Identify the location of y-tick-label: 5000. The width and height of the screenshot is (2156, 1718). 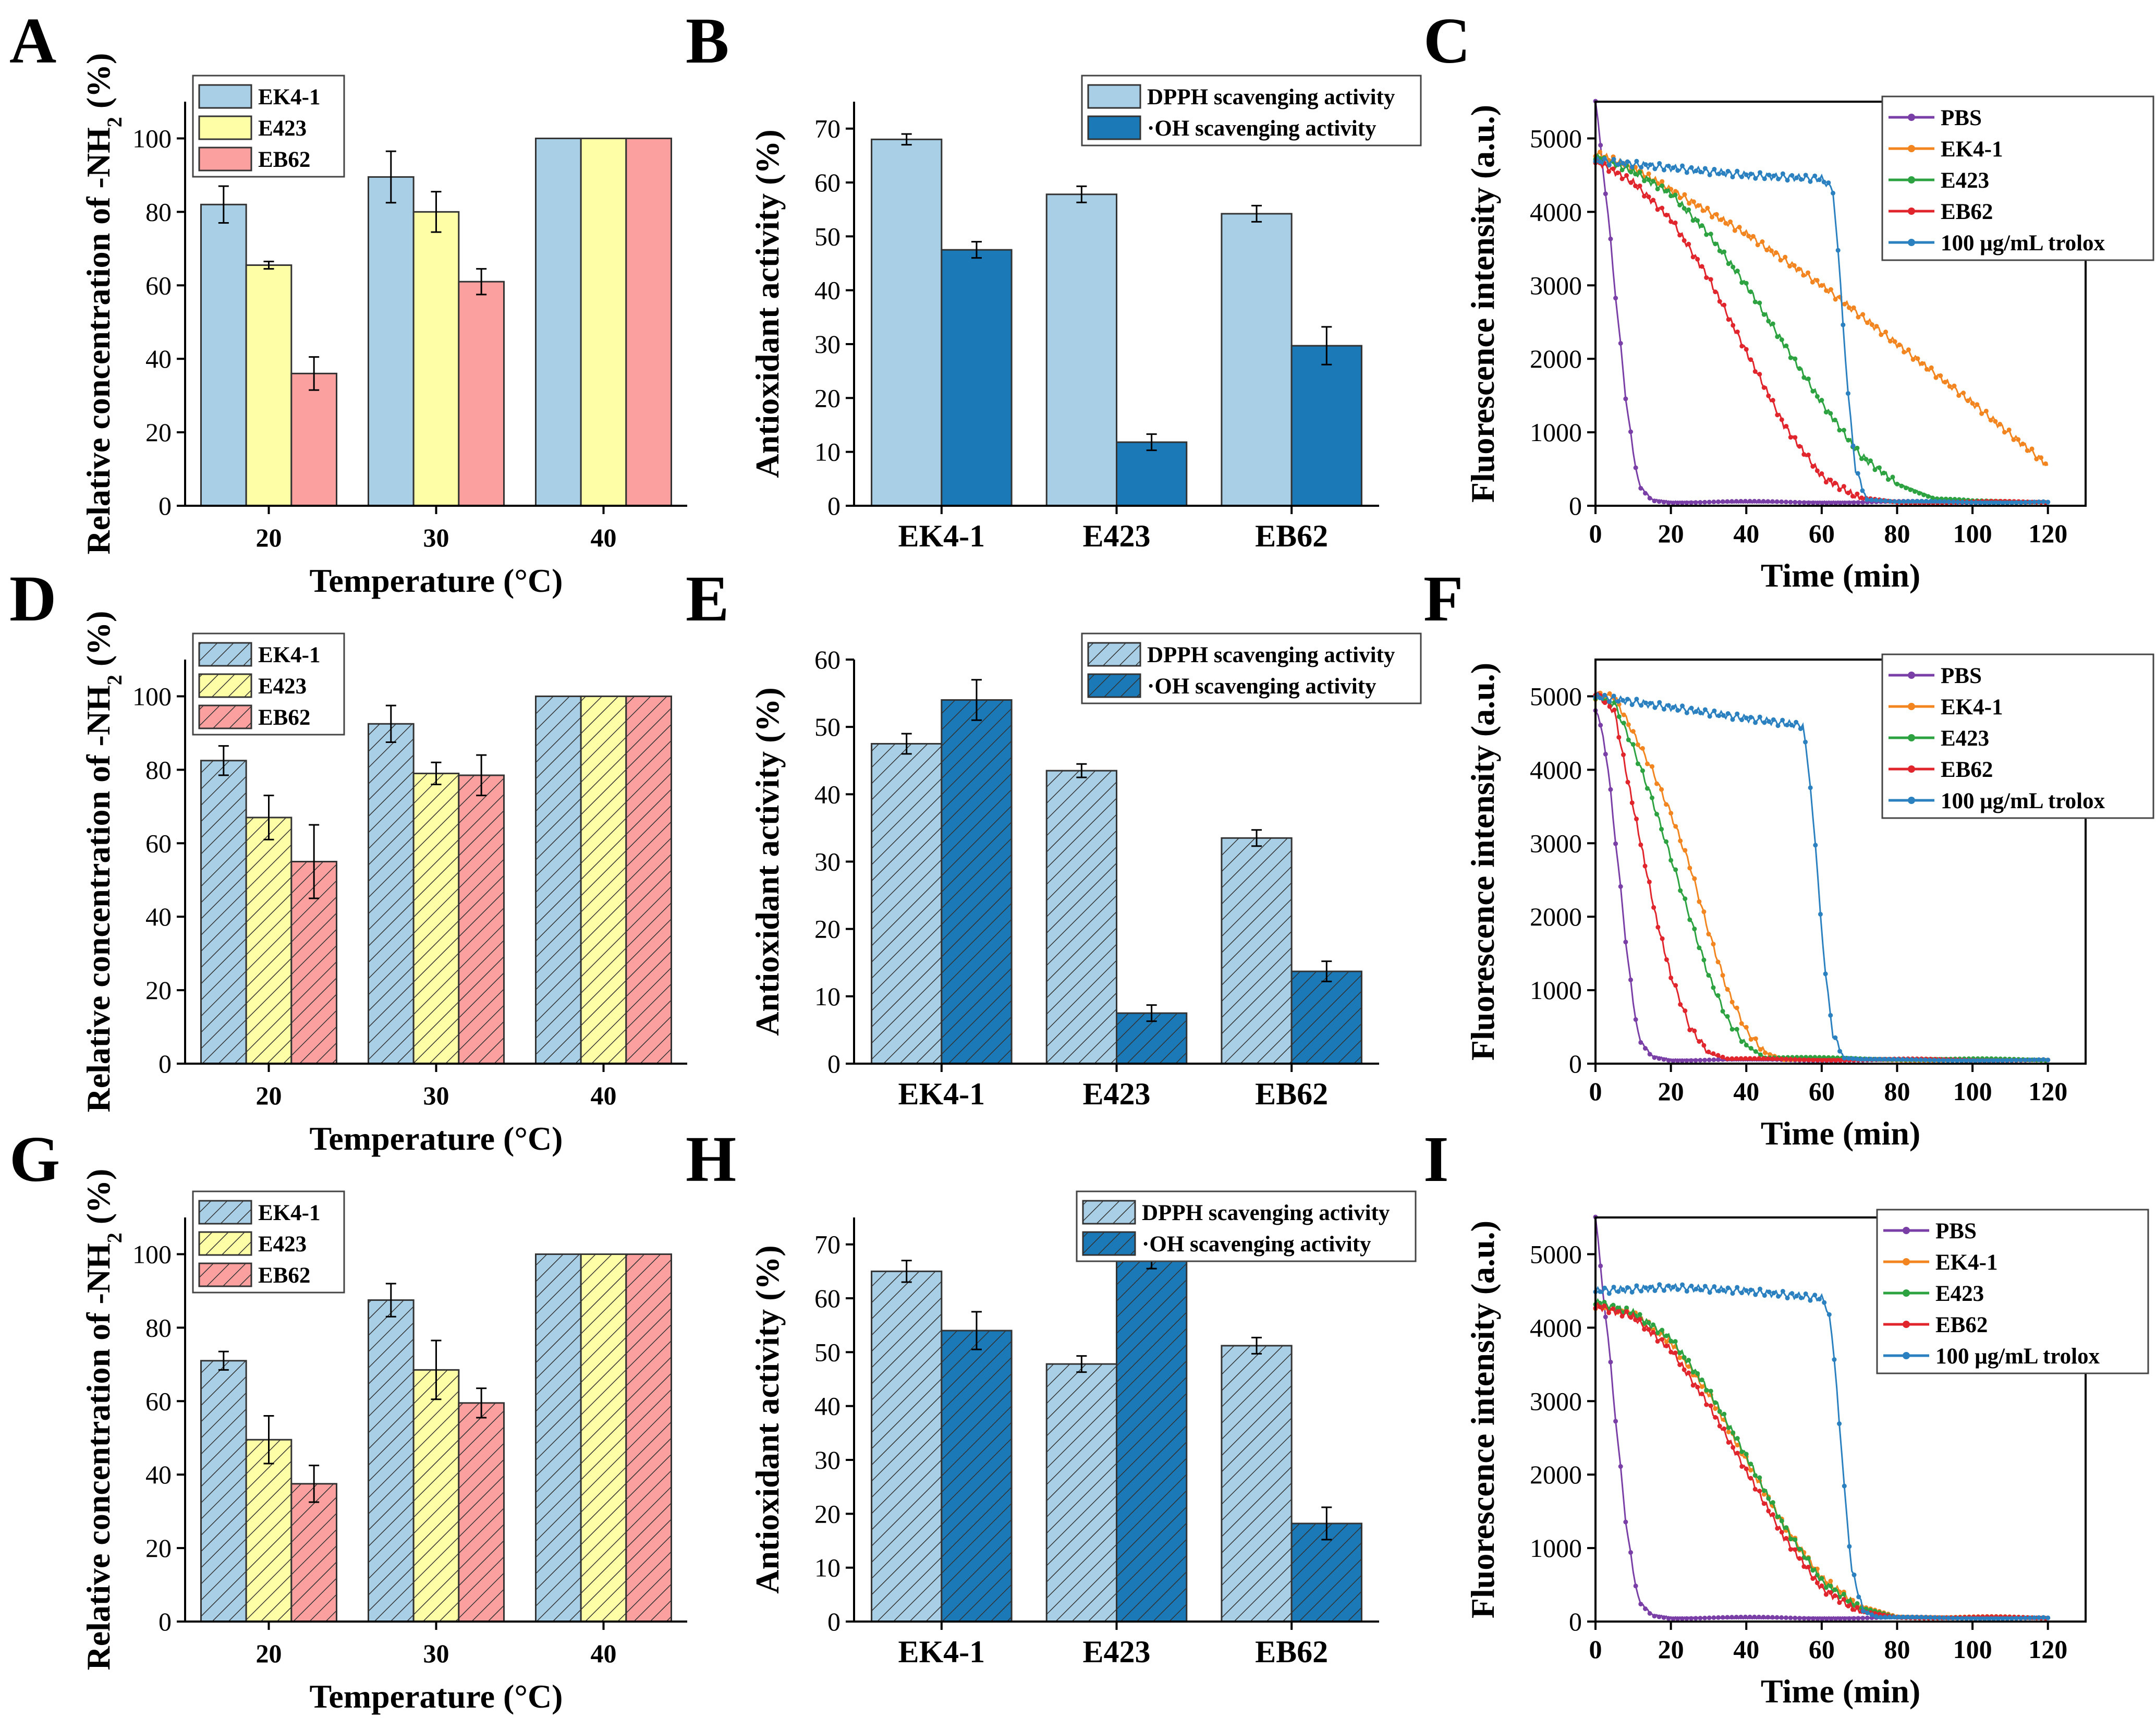
(1556, 139).